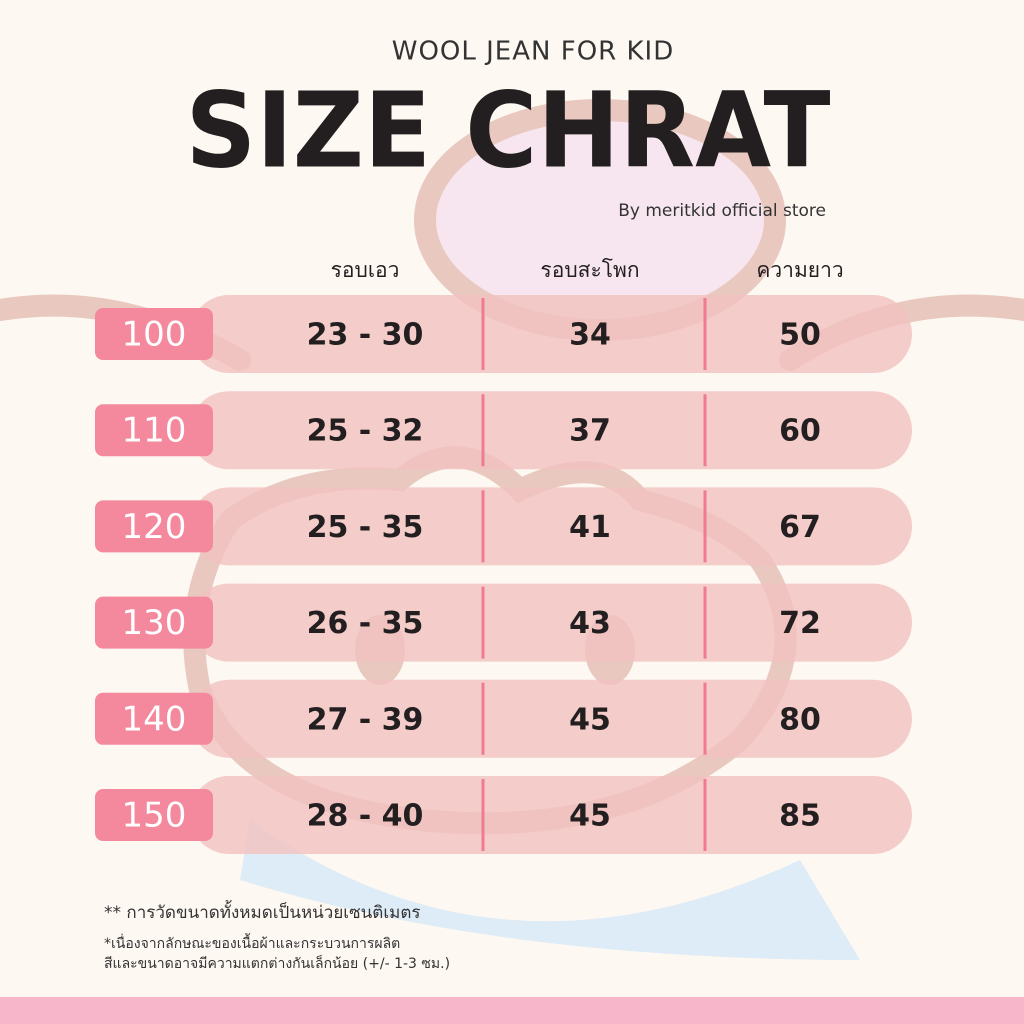 This screenshot has width=1024, height=1024. I want to click on cell: 60, so click(800, 431).